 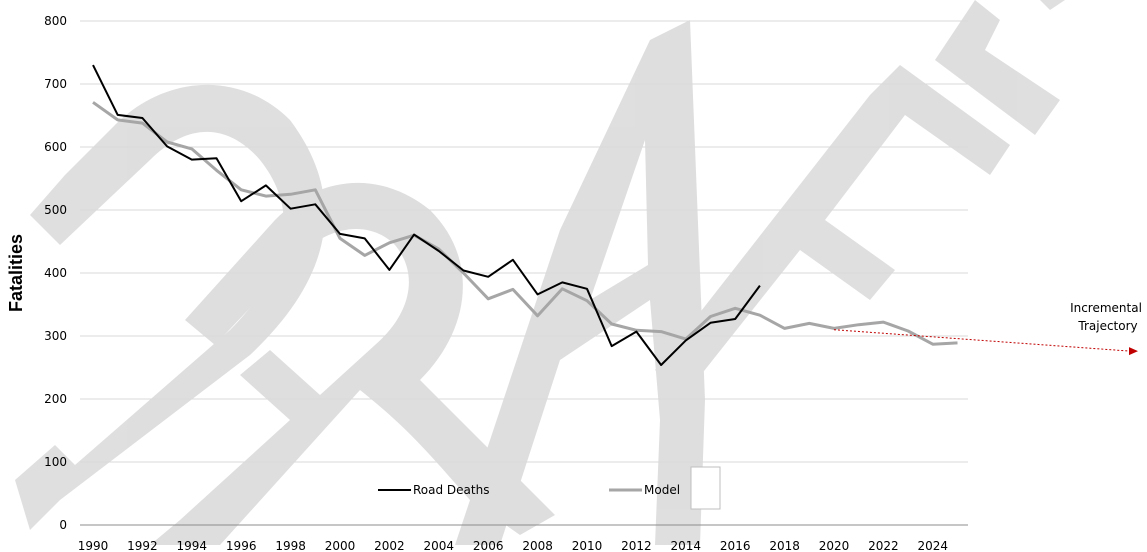 I want to click on x-tick-label-2004: 2004, so click(x=439, y=545).